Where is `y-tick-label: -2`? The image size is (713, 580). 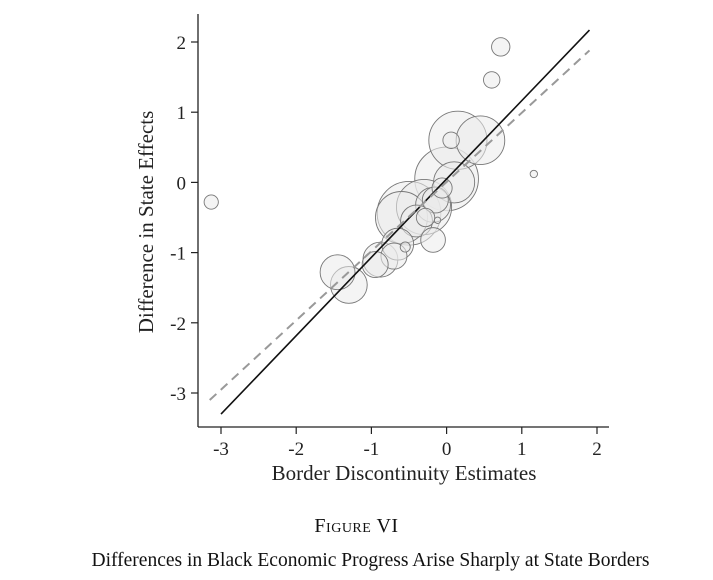
y-tick-label: -2 is located at coordinates (178, 324).